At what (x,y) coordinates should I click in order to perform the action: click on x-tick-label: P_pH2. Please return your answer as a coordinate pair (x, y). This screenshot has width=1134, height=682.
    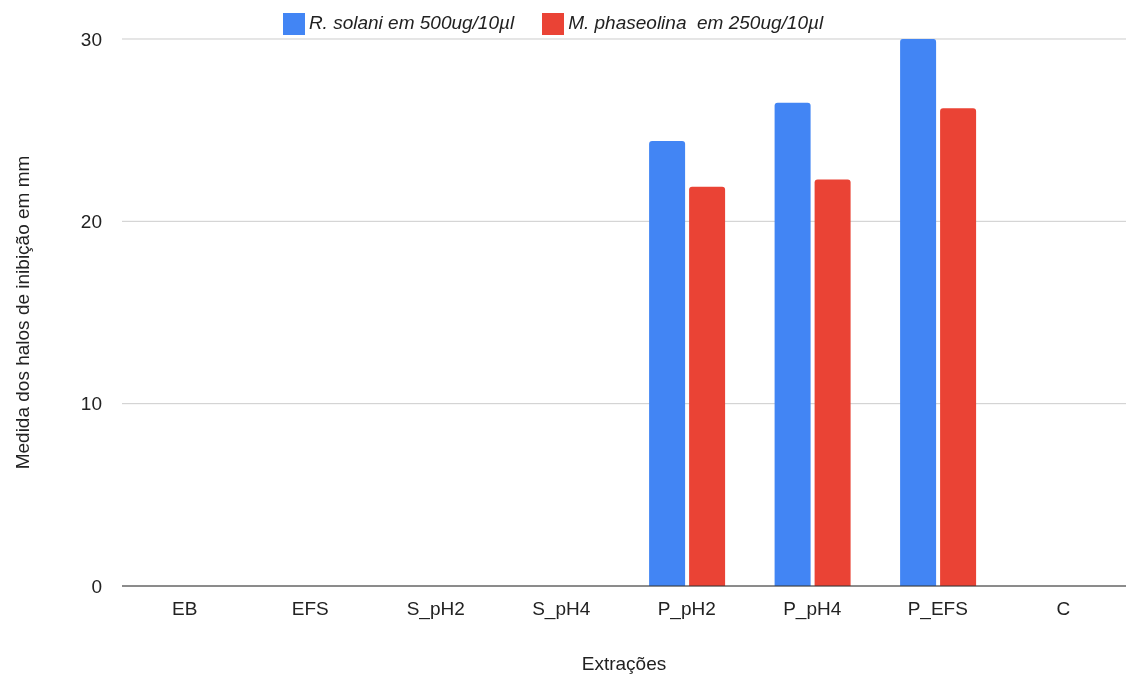
    Looking at the image, I should click on (686, 609).